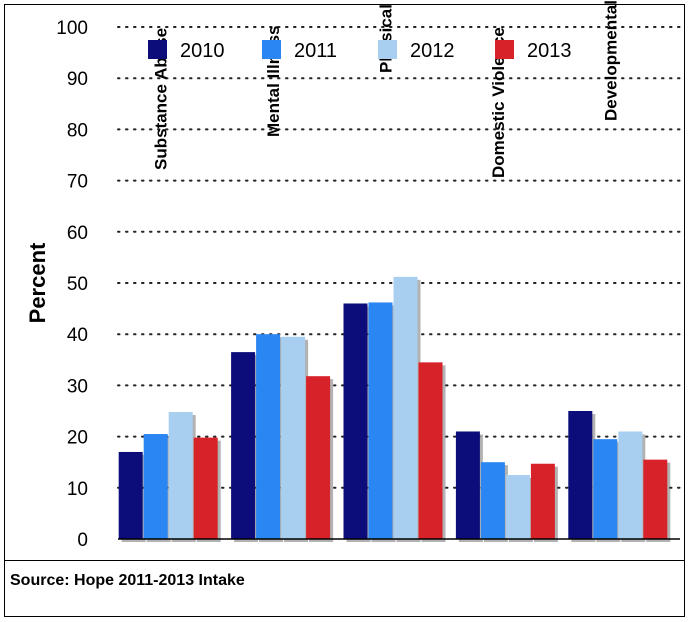 The height and width of the screenshot is (622, 690). What do you see at coordinates (77, 335) in the screenshot?
I see `y-tick-label: 40` at bounding box center [77, 335].